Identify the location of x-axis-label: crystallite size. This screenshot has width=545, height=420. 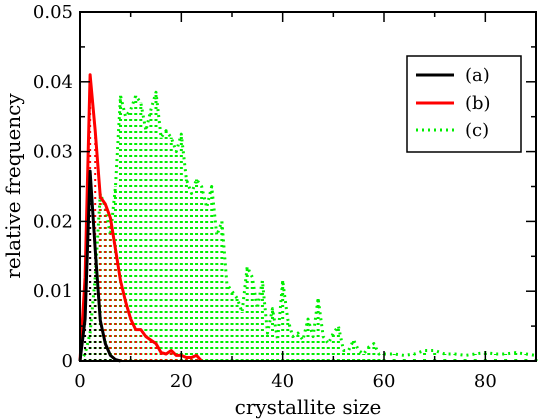
(308, 407).